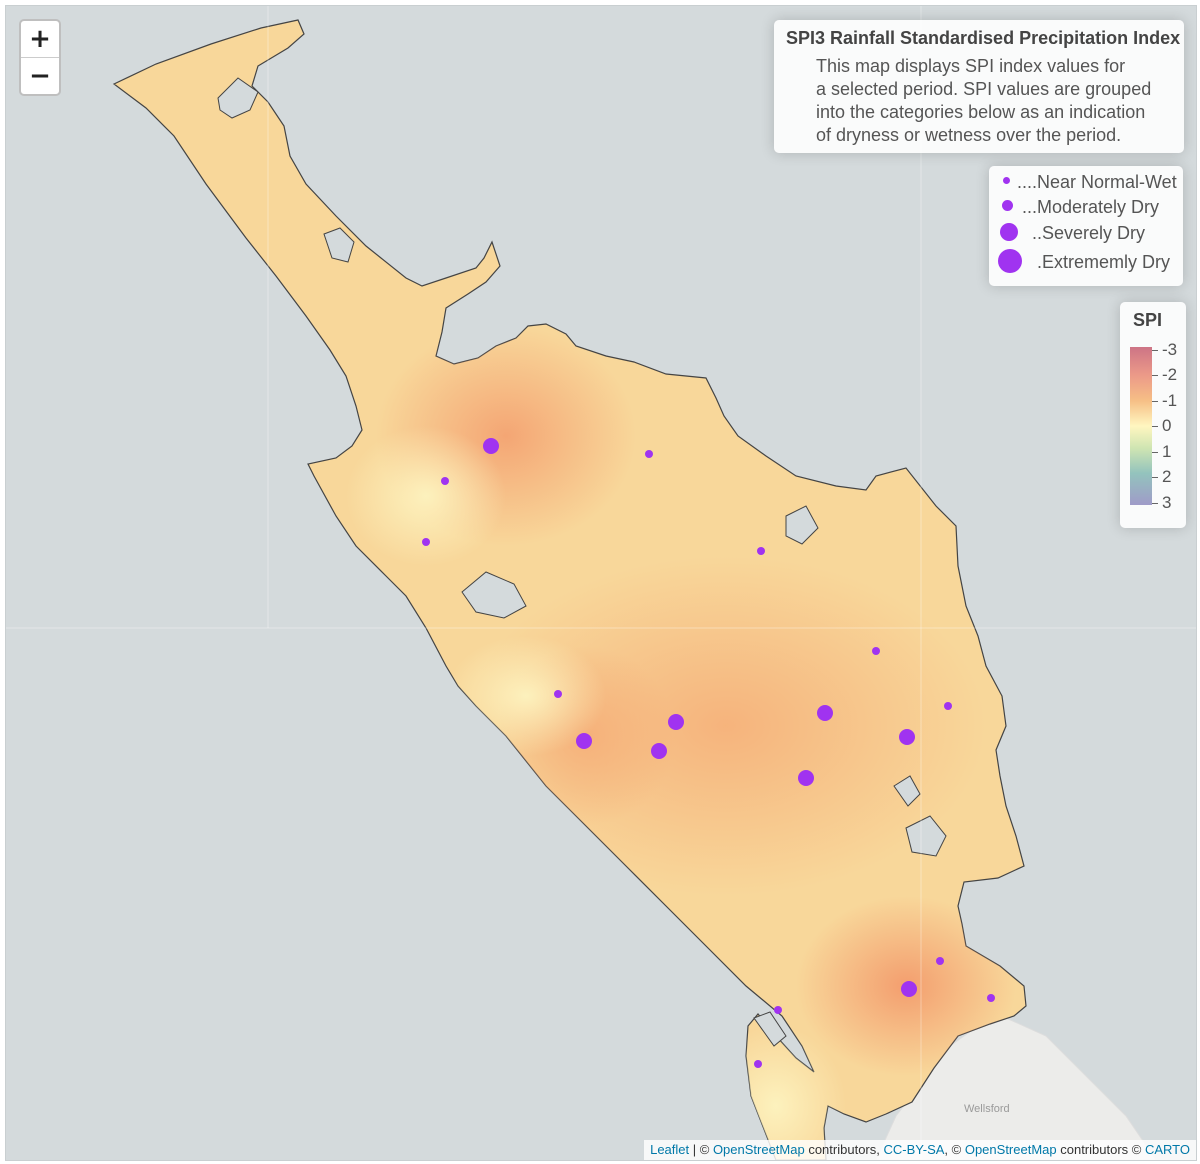  What do you see at coordinates (1170, 400) in the screenshot?
I see `spi-tick-label: -1` at bounding box center [1170, 400].